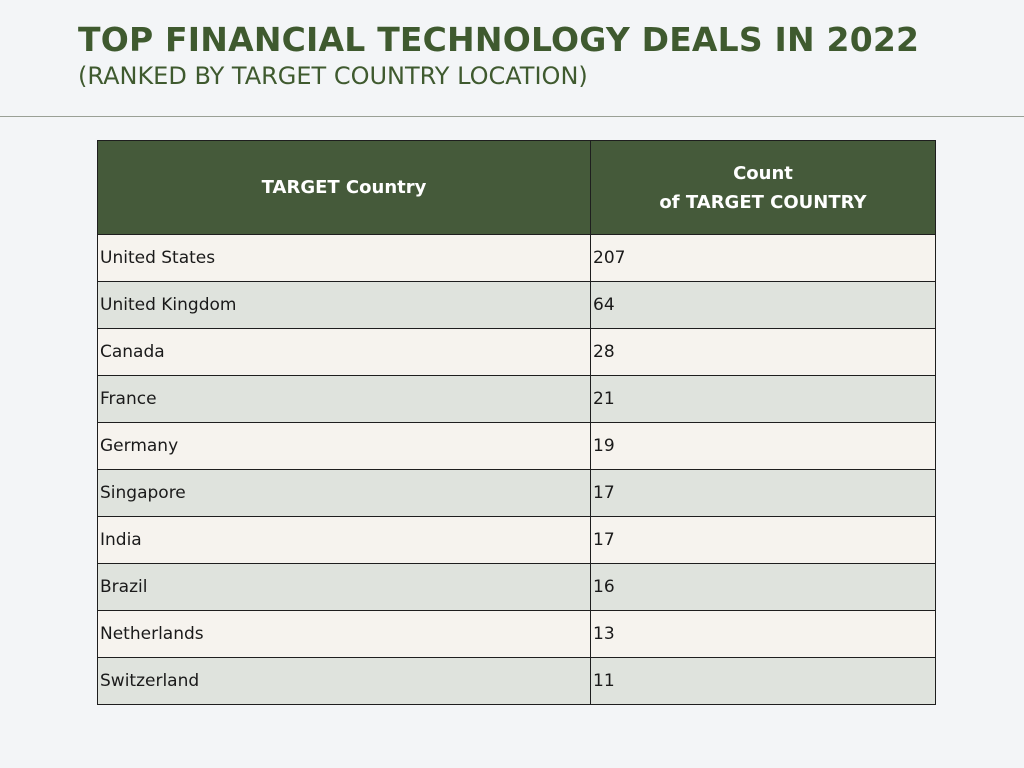  I want to click on cell-country: France, so click(344, 399).